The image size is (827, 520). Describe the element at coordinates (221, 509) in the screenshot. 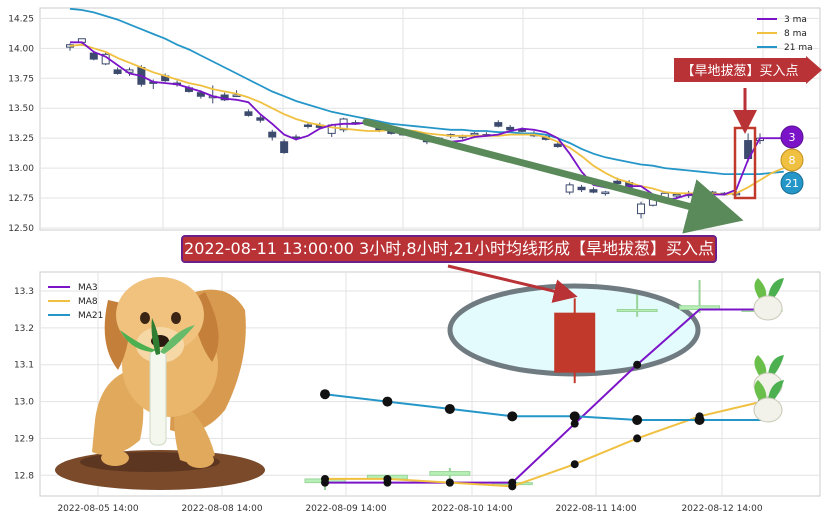

I see `bottom-x-tick-label: 2022-08-08 14:00` at that location.